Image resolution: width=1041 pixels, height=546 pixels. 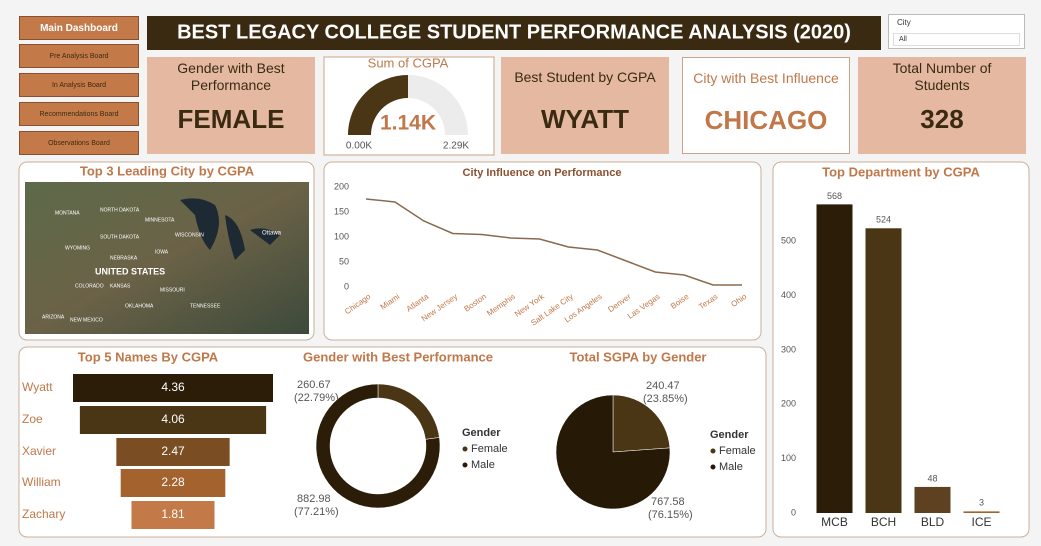 What do you see at coordinates (456, 146) in the screenshot?
I see `gauge-limit: 2.29K` at bounding box center [456, 146].